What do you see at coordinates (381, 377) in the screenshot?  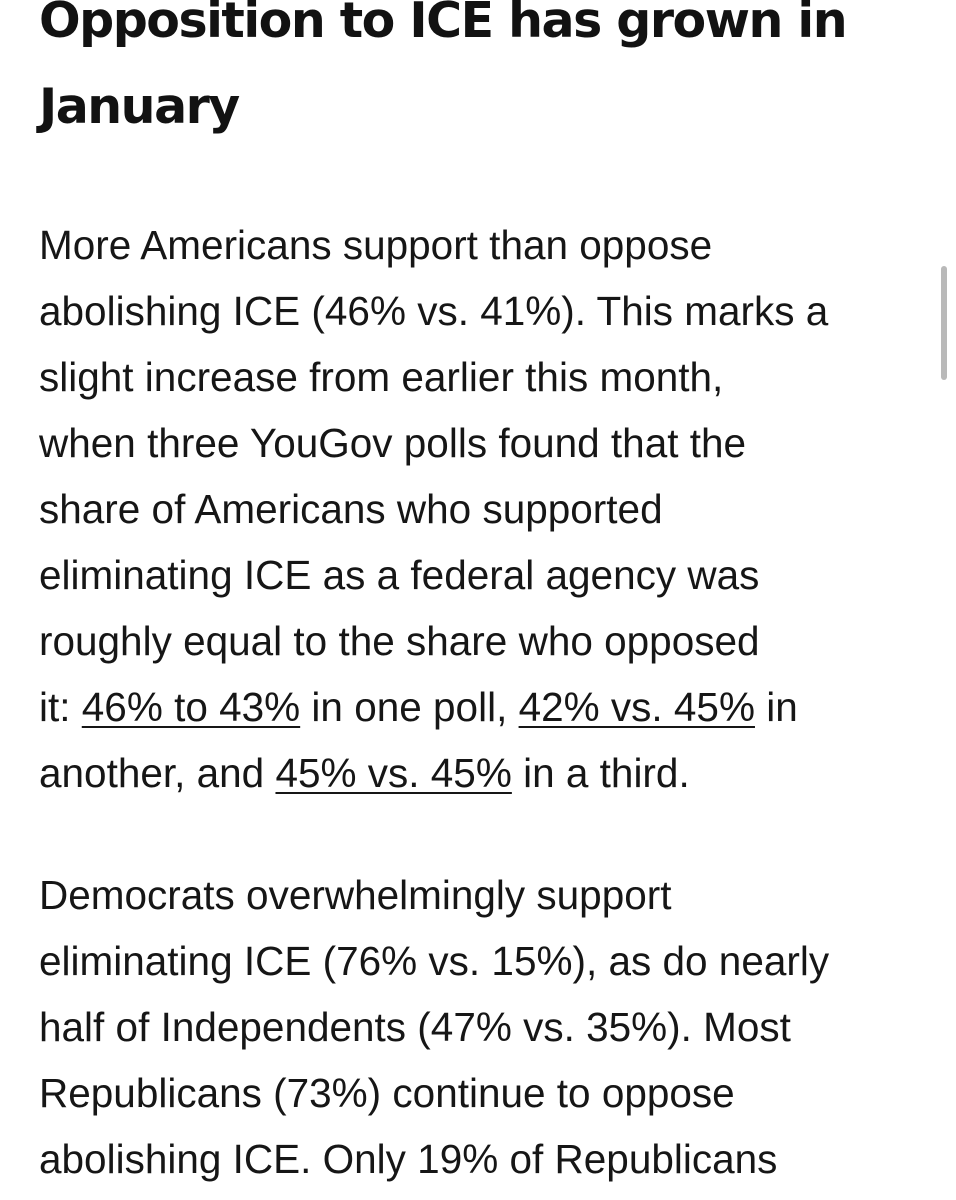 I see `text-line: slight increase from earlier this month,` at bounding box center [381, 377].